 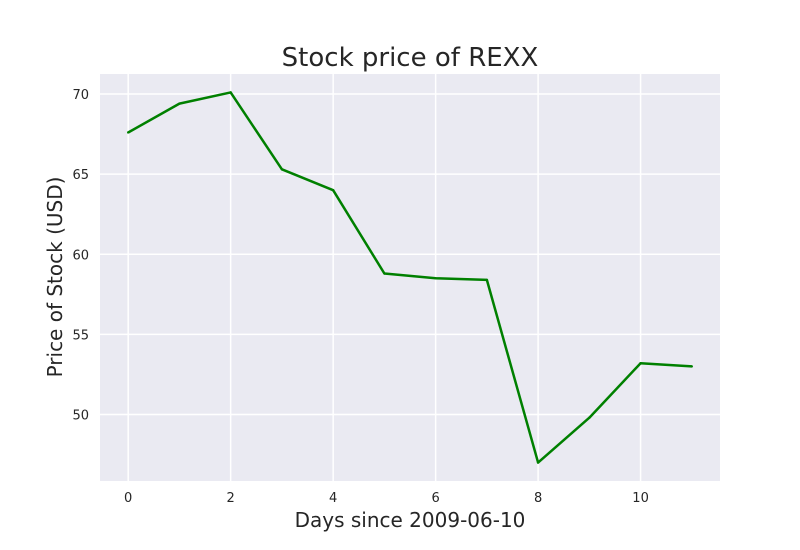 What do you see at coordinates (640, 498) in the screenshot?
I see `x-tick-label: 10` at bounding box center [640, 498].